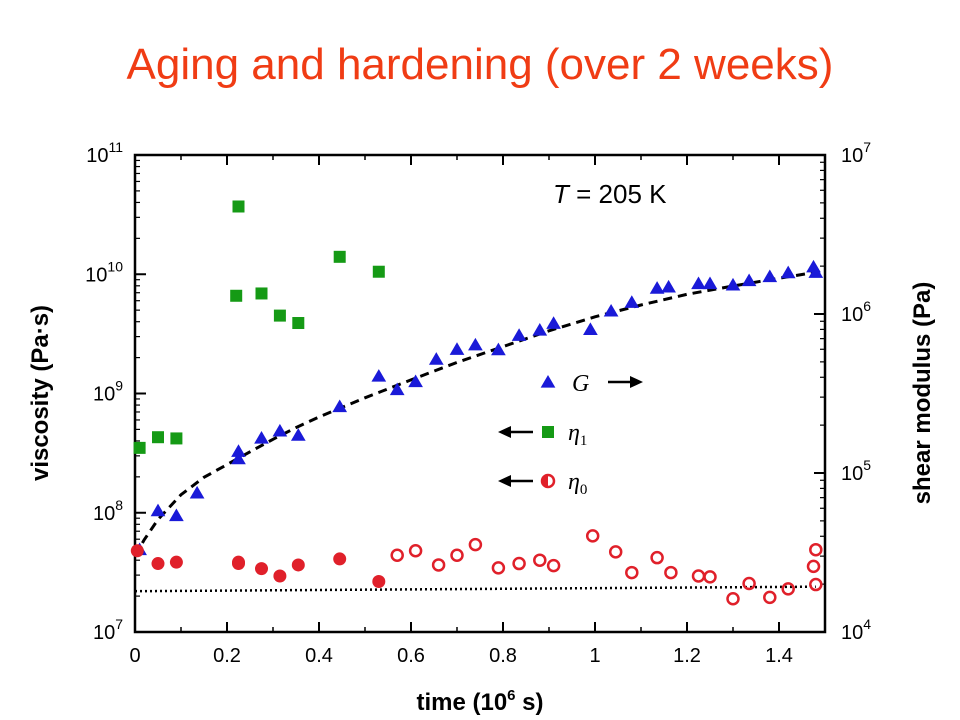  Describe the element at coordinates (867, 624) in the screenshot. I see `y-right-tick-exp: 4` at that location.